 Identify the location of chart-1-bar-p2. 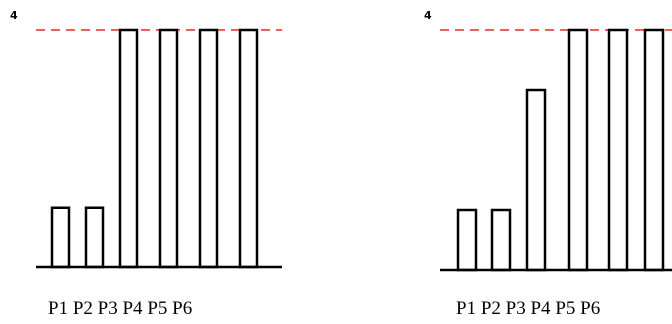
(94, 237).